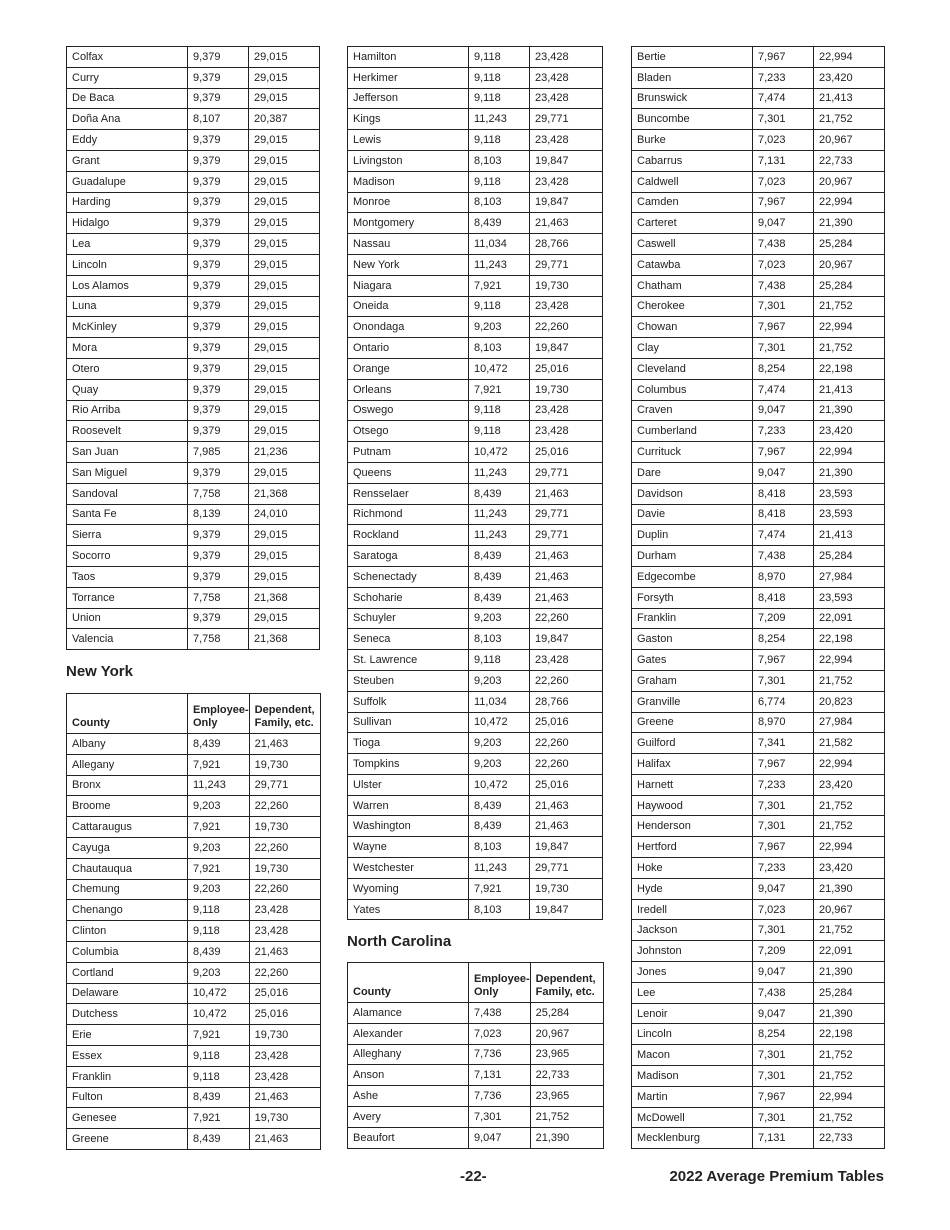  Describe the element at coordinates (408, 764) in the screenshot. I see `county-cell: Tompkins` at that location.